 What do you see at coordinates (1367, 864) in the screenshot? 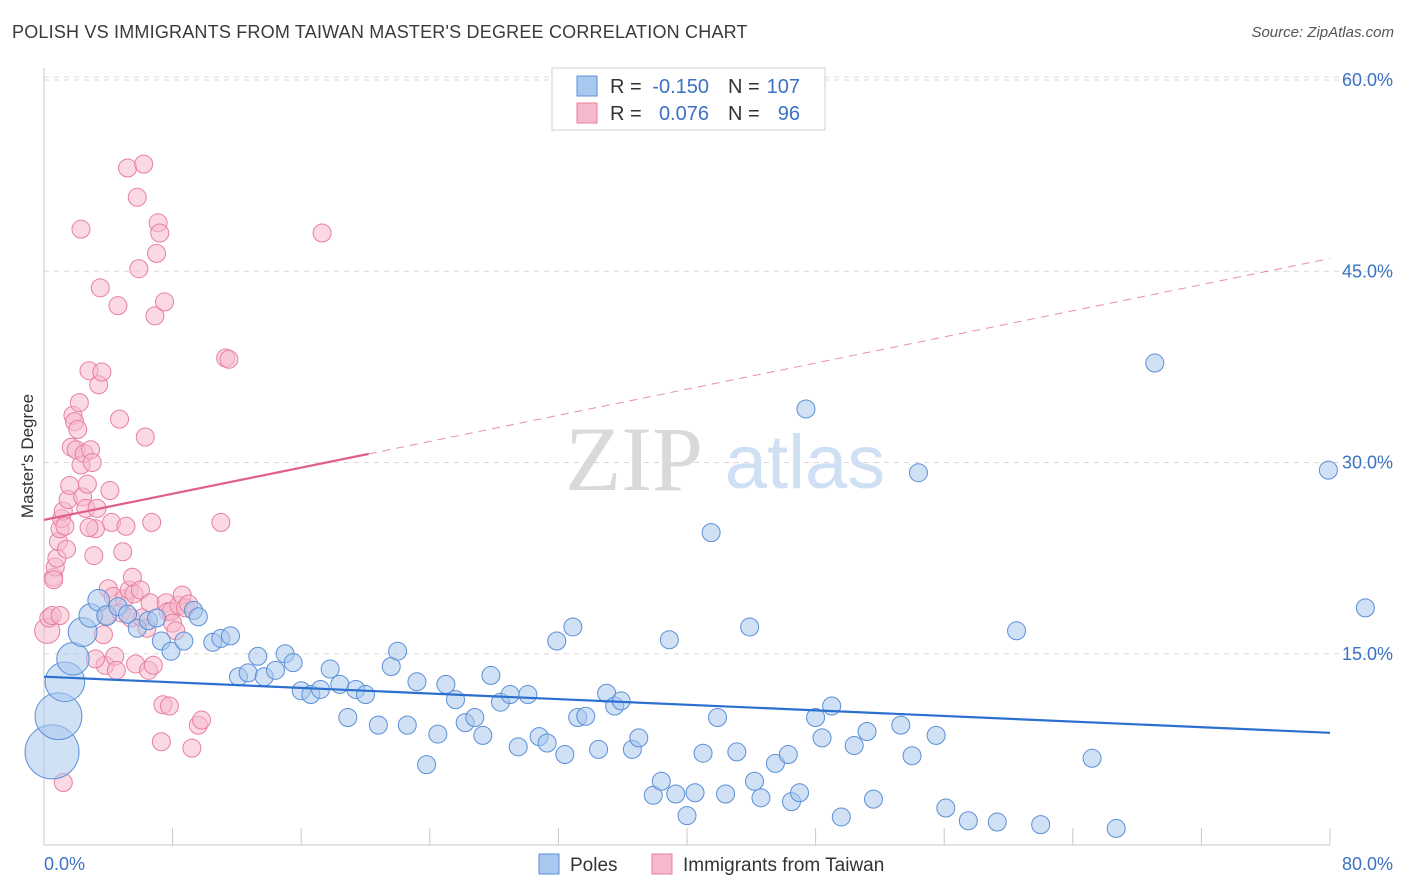
I see `x-tick-label-max: 80.0%` at bounding box center [1367, 864].